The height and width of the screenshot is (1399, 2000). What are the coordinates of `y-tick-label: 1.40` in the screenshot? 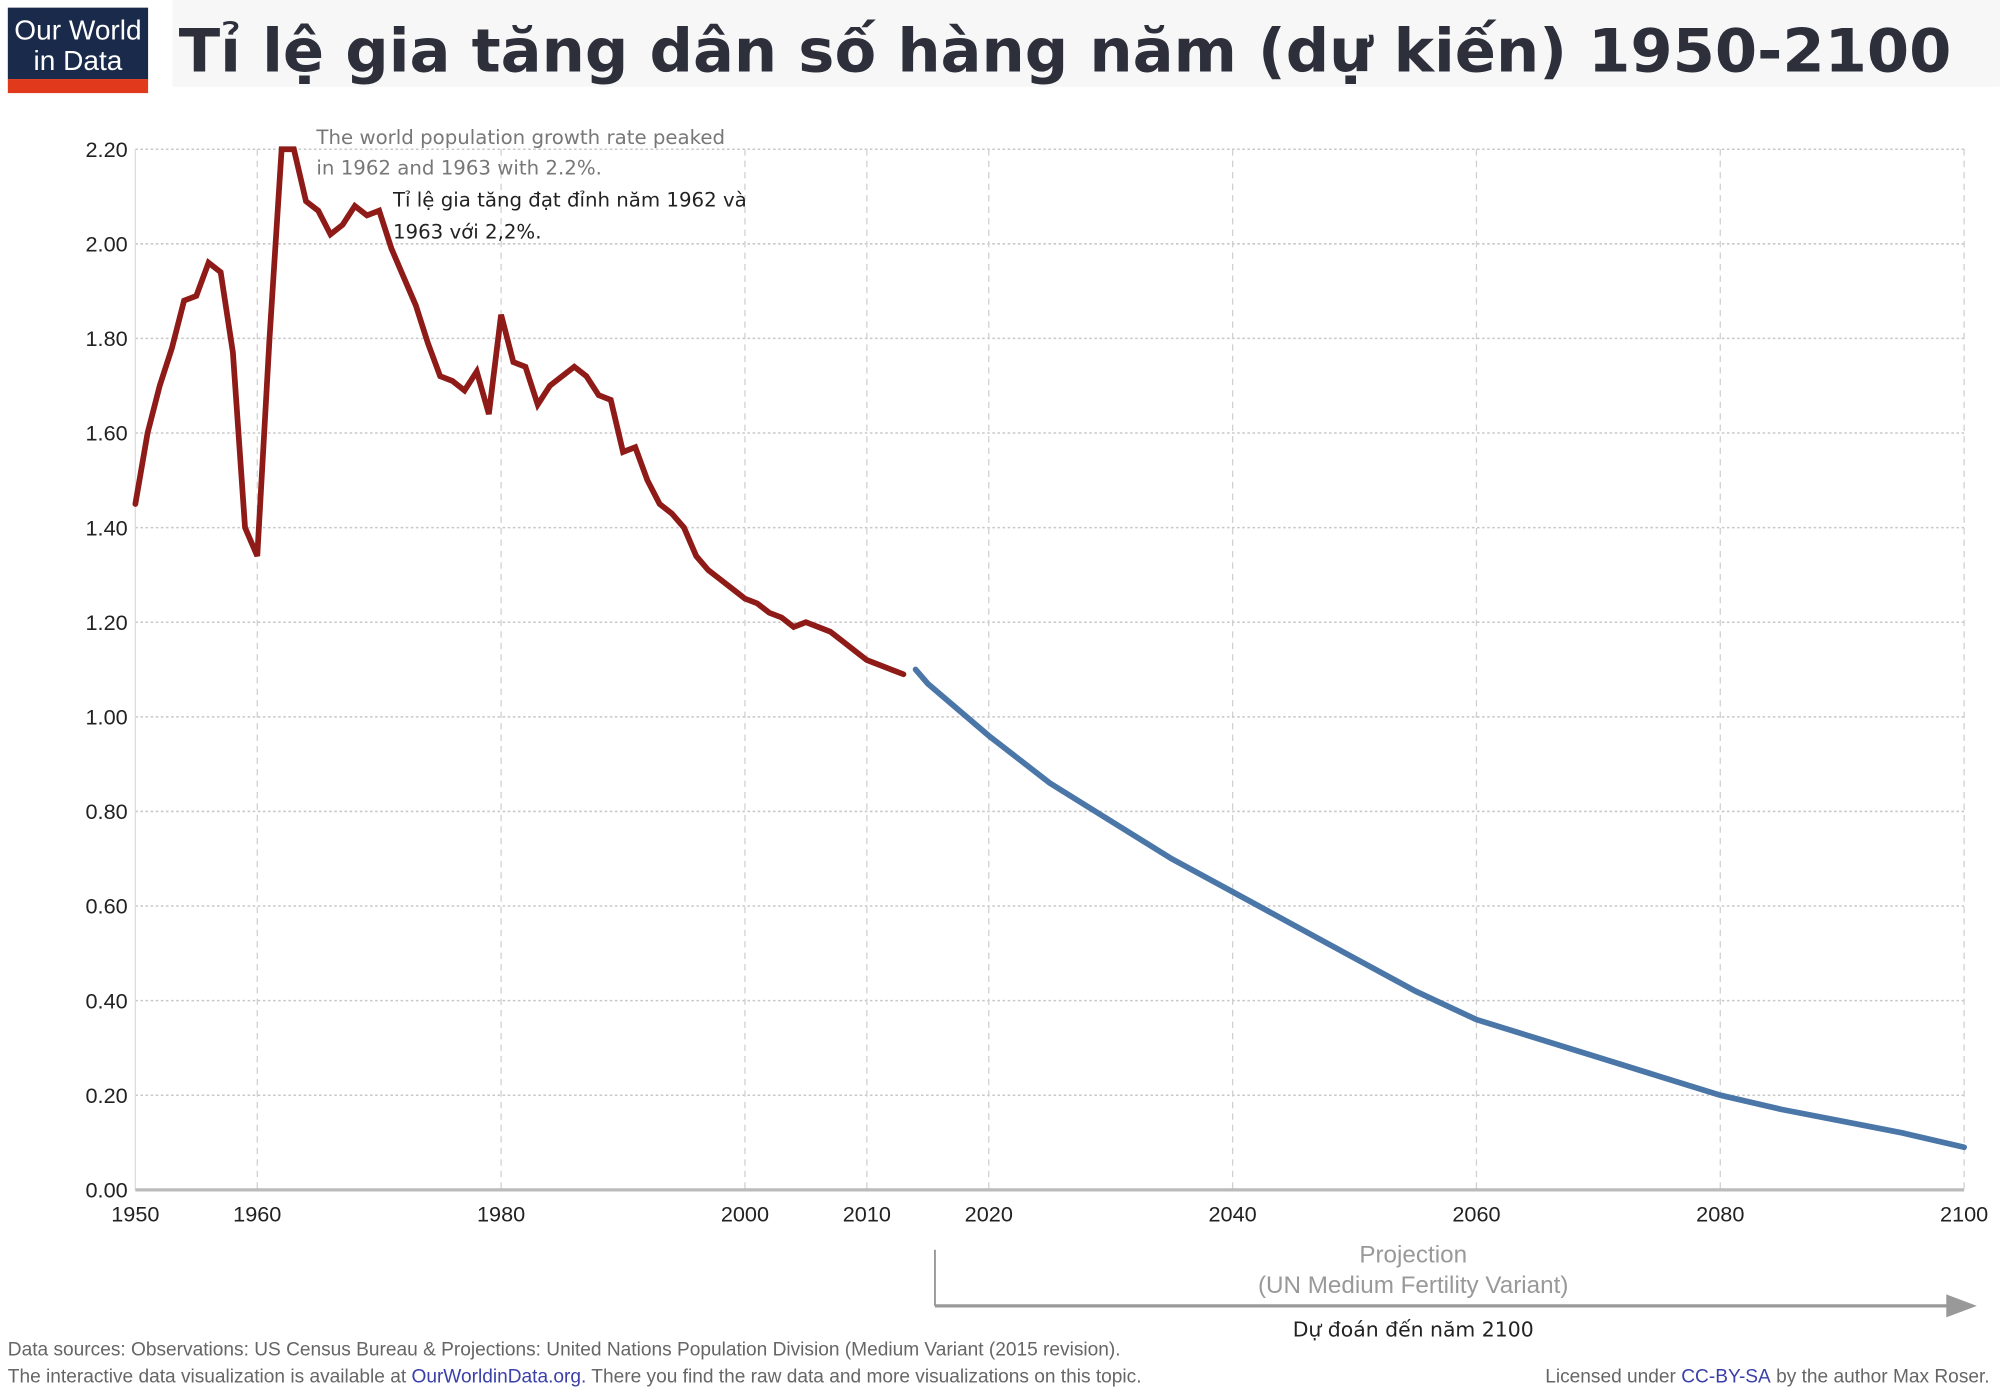 It's located at (107, 527).